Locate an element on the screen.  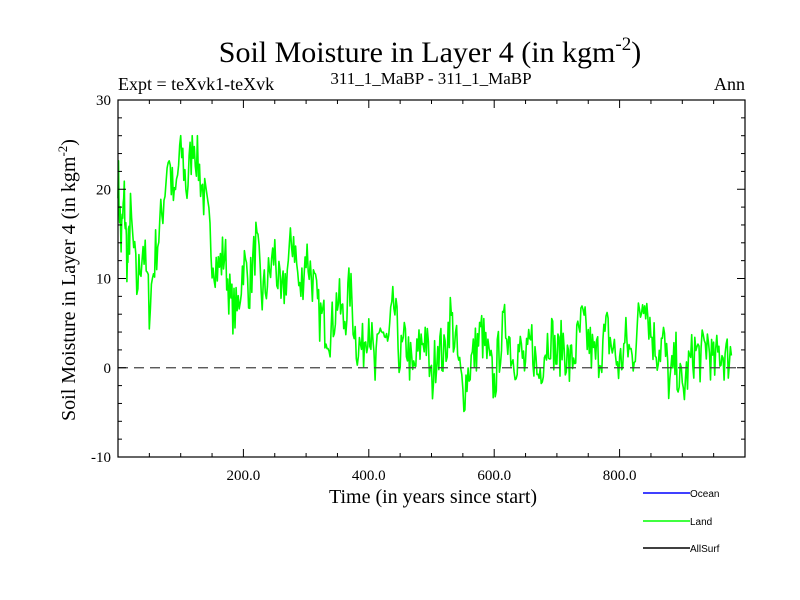
chart-title: Soil Moisture in Layer 4 (in kgm-2) is located at coordinates (430, 51).